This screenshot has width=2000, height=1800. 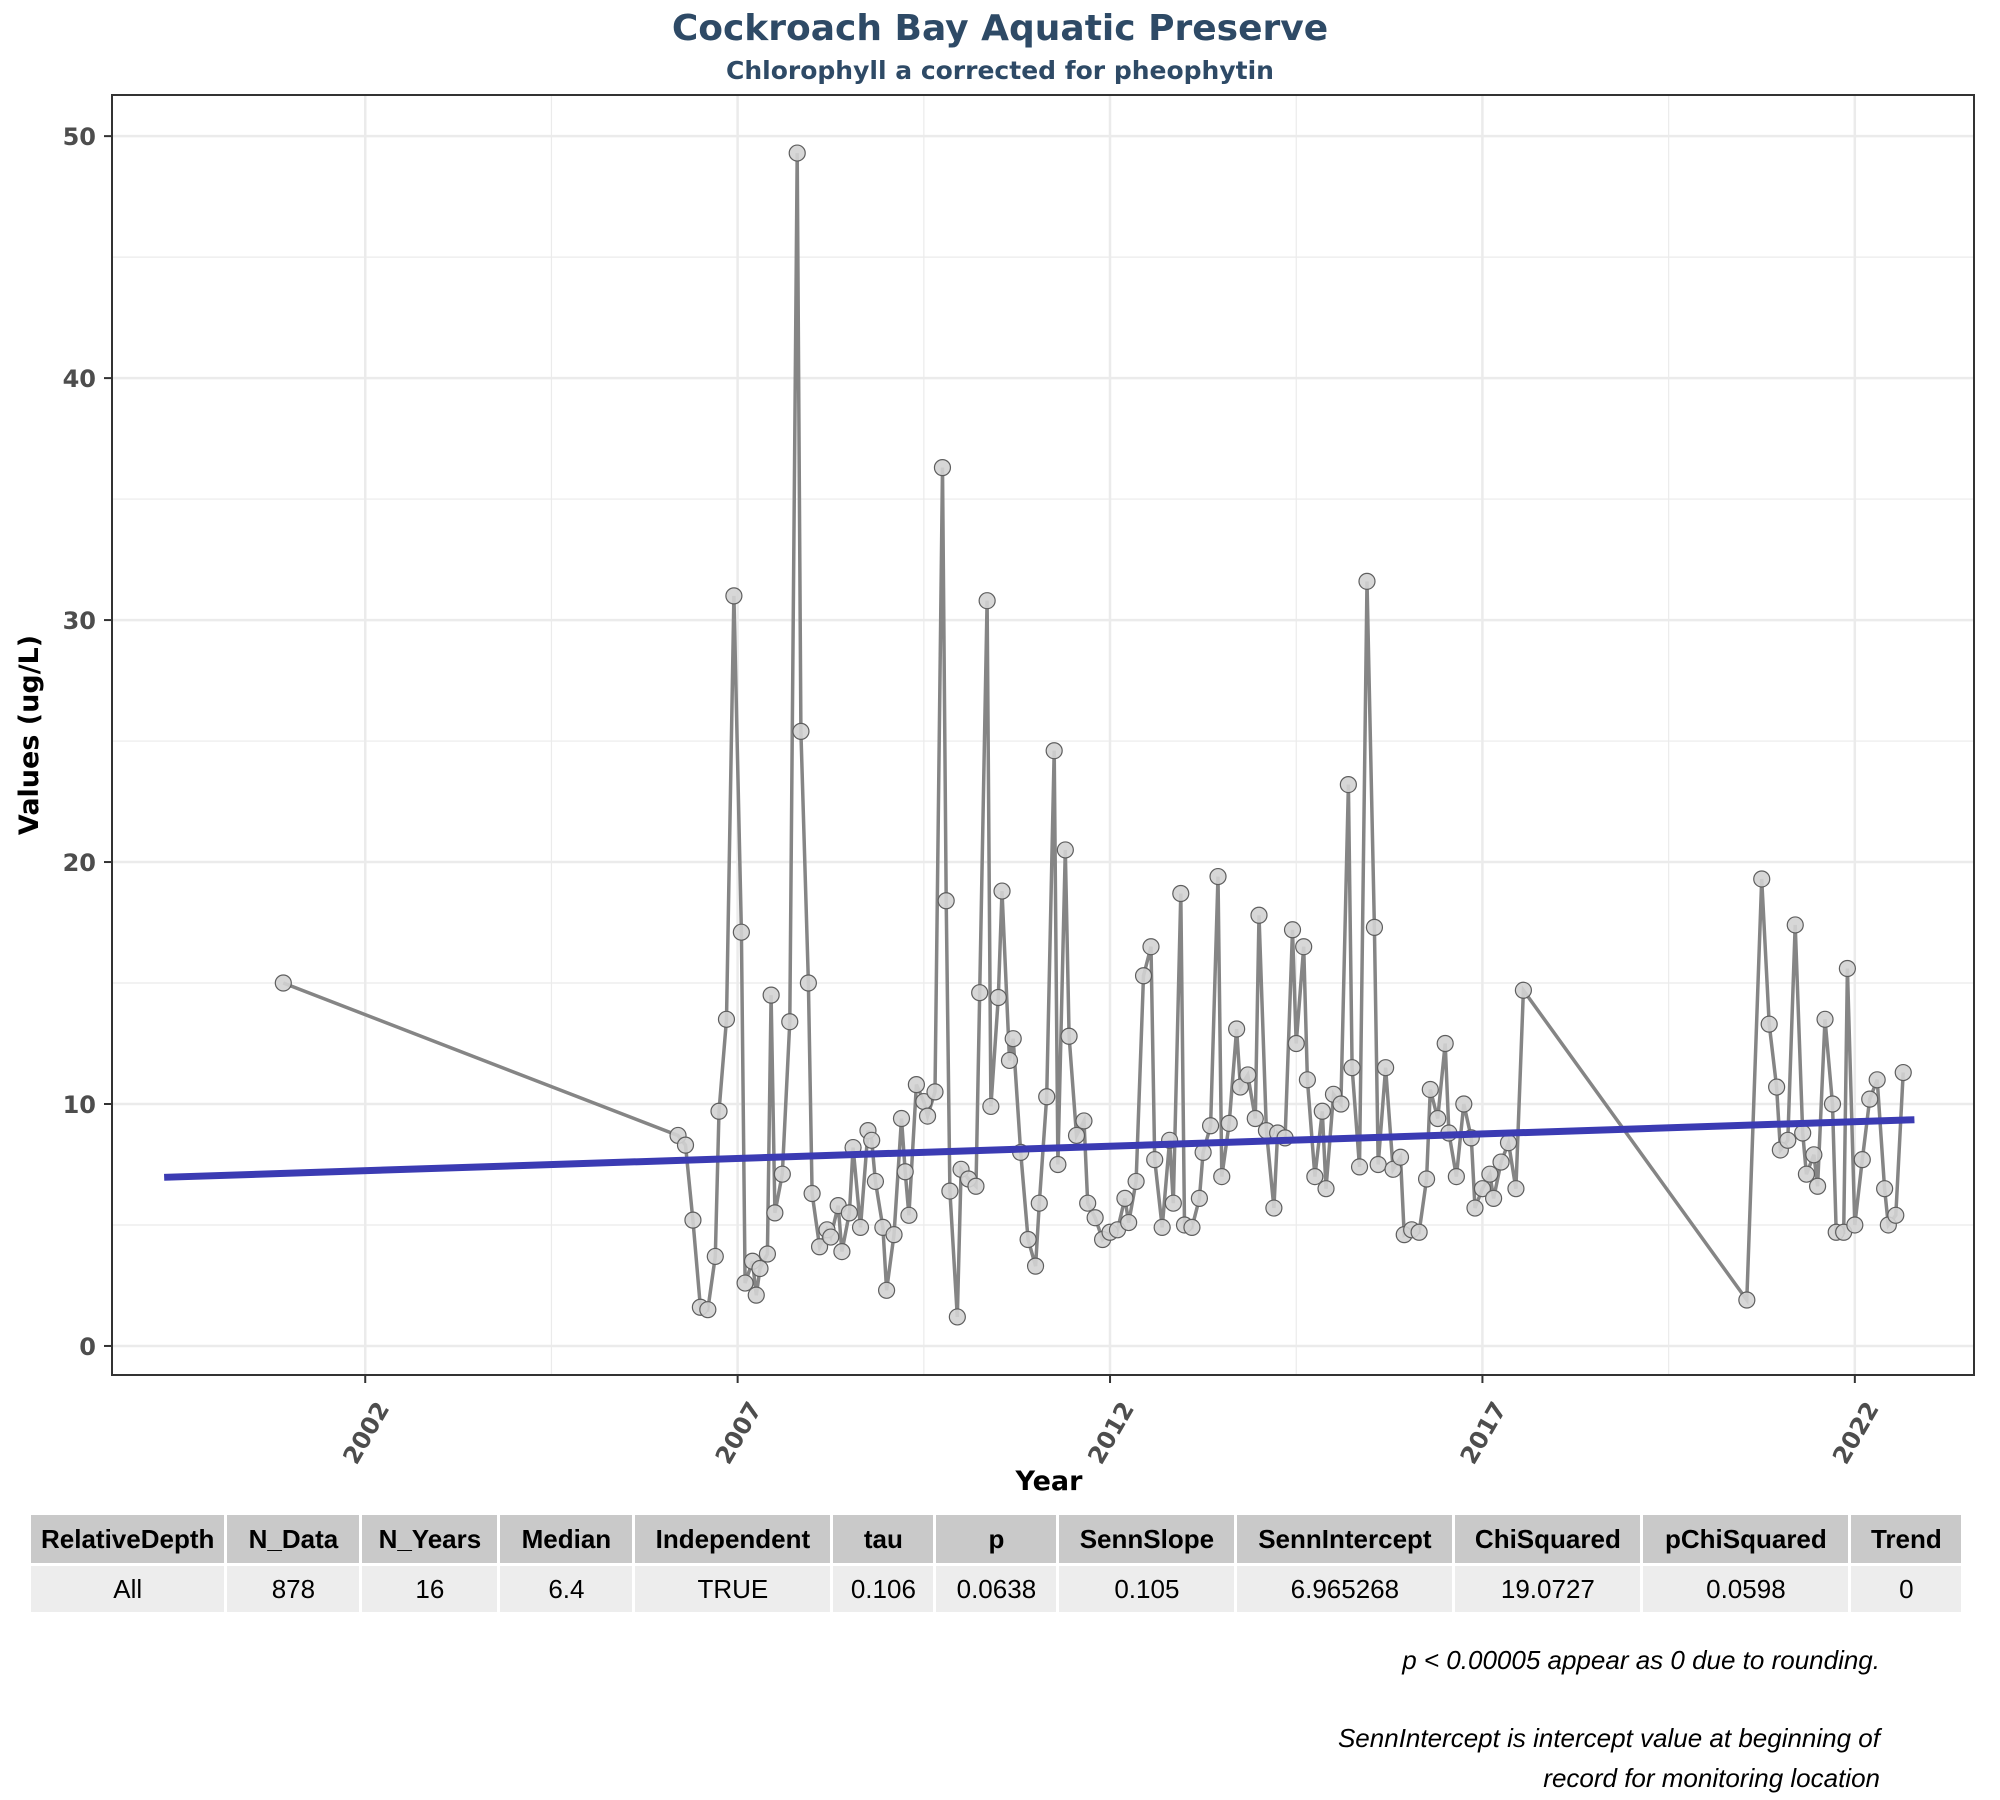 I want to click on y-tick-label: 30, so click(x=79, y=621).